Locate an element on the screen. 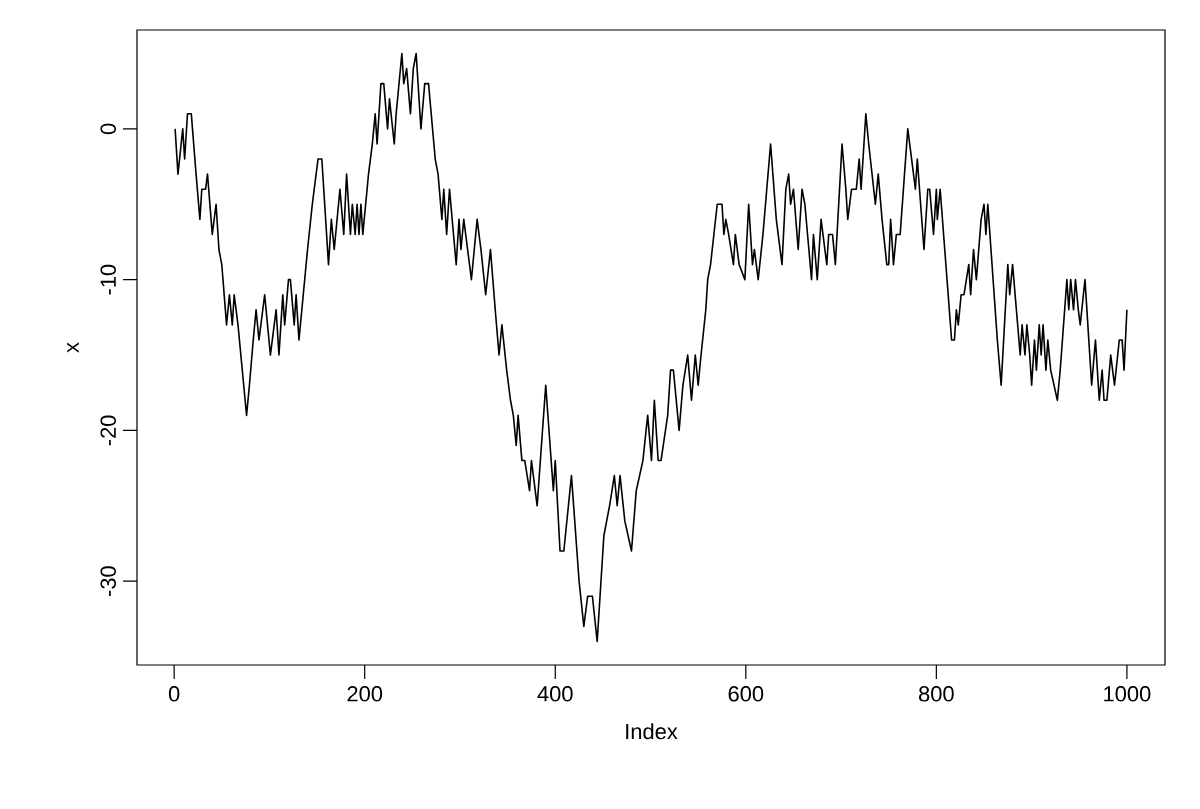 The image size is (1200, 809). y-tick-label: -10 is located at coordinates (108, 279).